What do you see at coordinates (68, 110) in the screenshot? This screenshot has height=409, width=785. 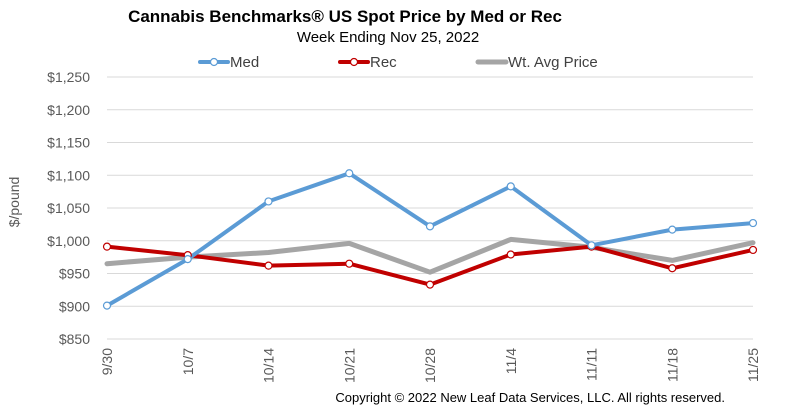 I see `y-tick-label: $1,200` at bounding box center [68, 110].